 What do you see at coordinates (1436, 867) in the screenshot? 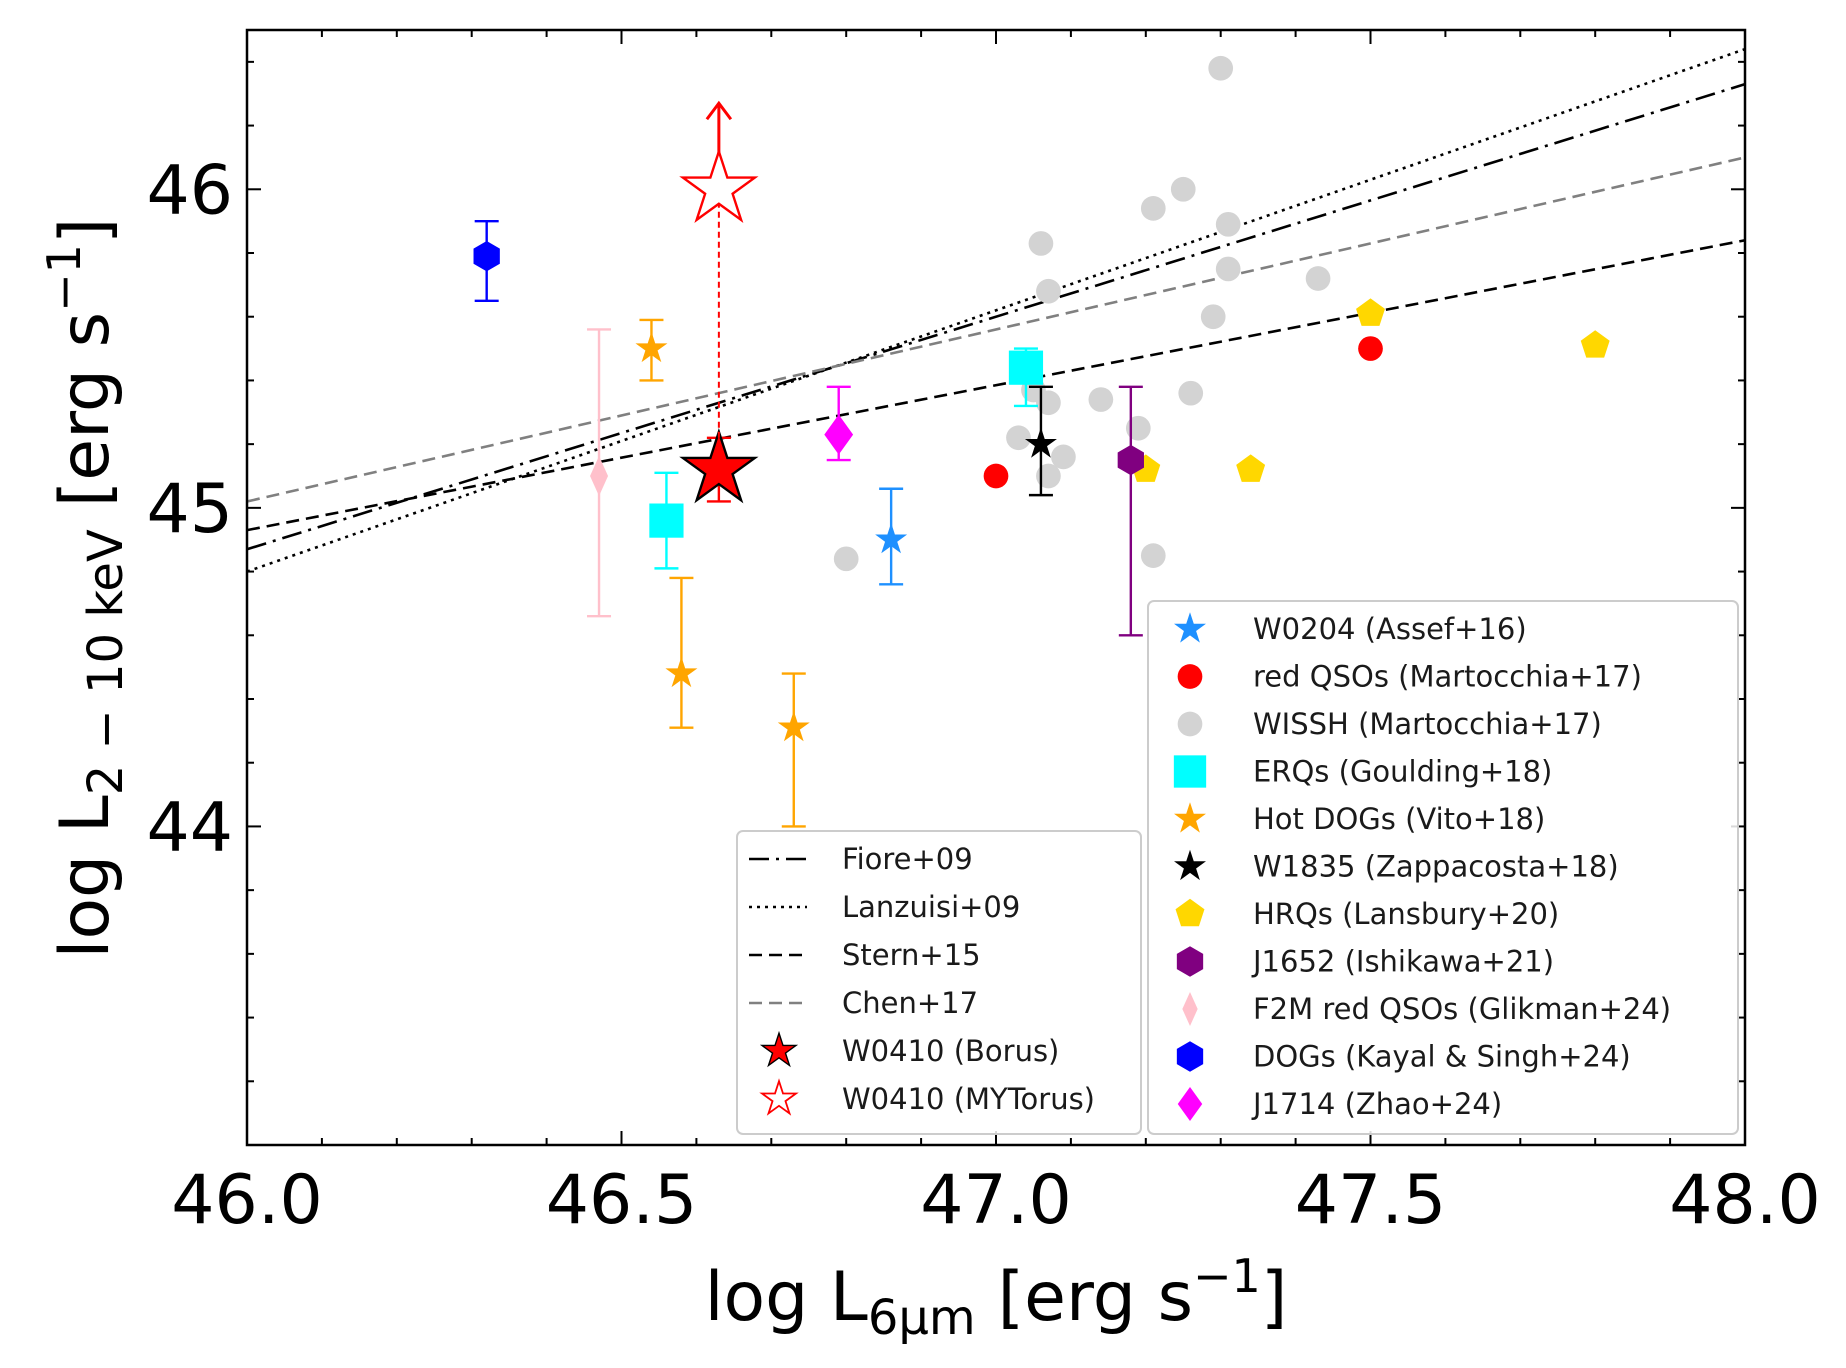
I see `legend-label: W1835 (Zappacosta+18)` at bounding box center [1436, 867].